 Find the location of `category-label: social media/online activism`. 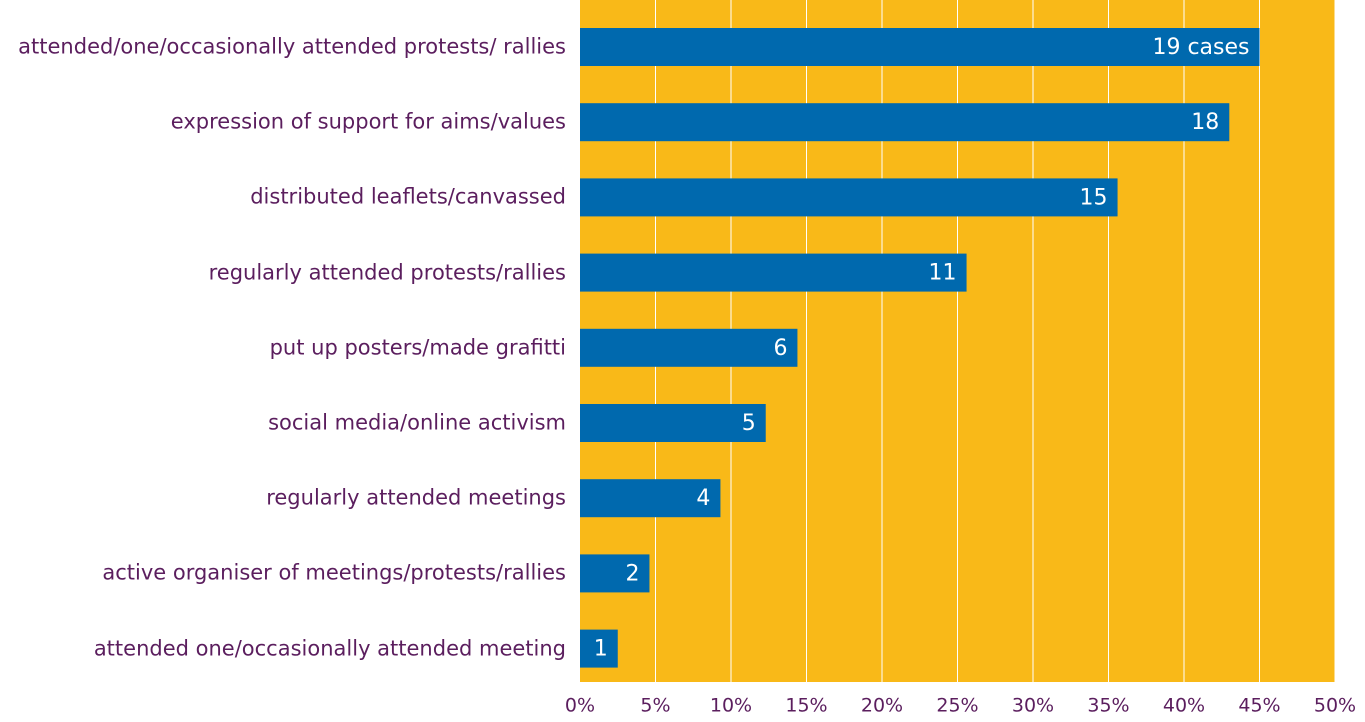

category-label: social media/online activism is located at coordinates (417, 422).